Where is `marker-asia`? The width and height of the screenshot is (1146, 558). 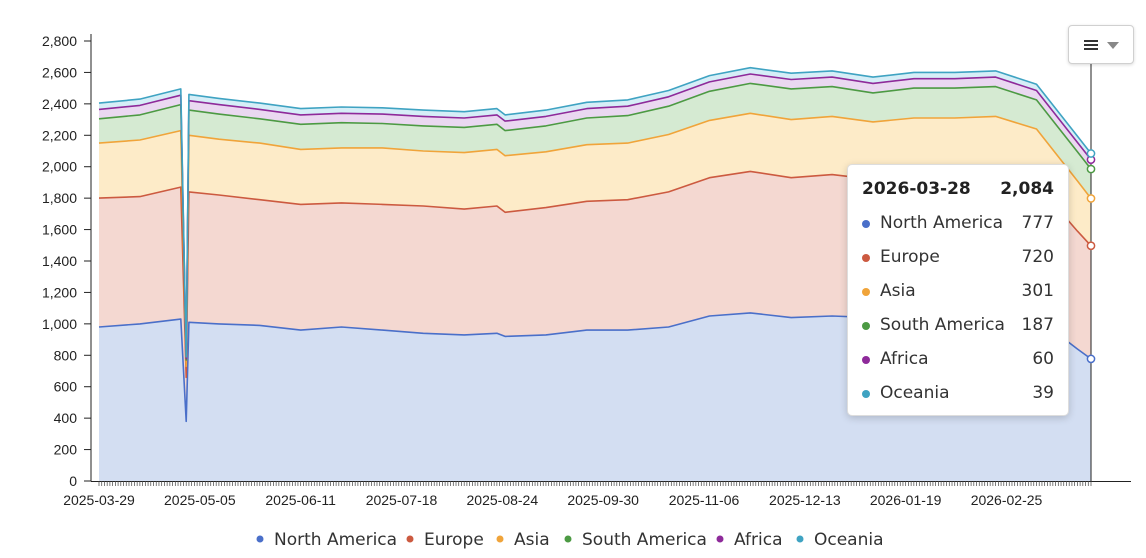 marker-asia is located at coordinates (1091, 198).